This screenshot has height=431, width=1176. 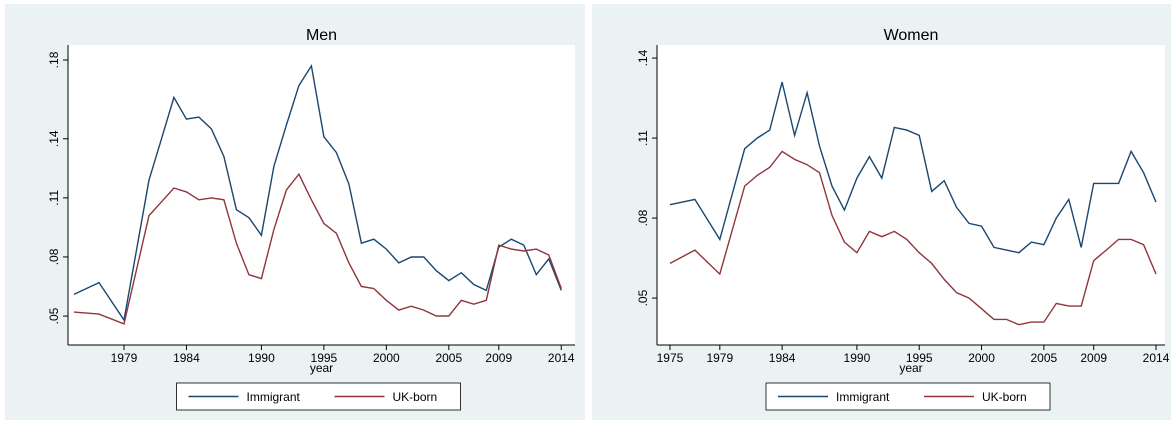 What do you see at coordinates (318, 396) in the screenshot?
I see `legend-box` at bounding box center [318, 396].